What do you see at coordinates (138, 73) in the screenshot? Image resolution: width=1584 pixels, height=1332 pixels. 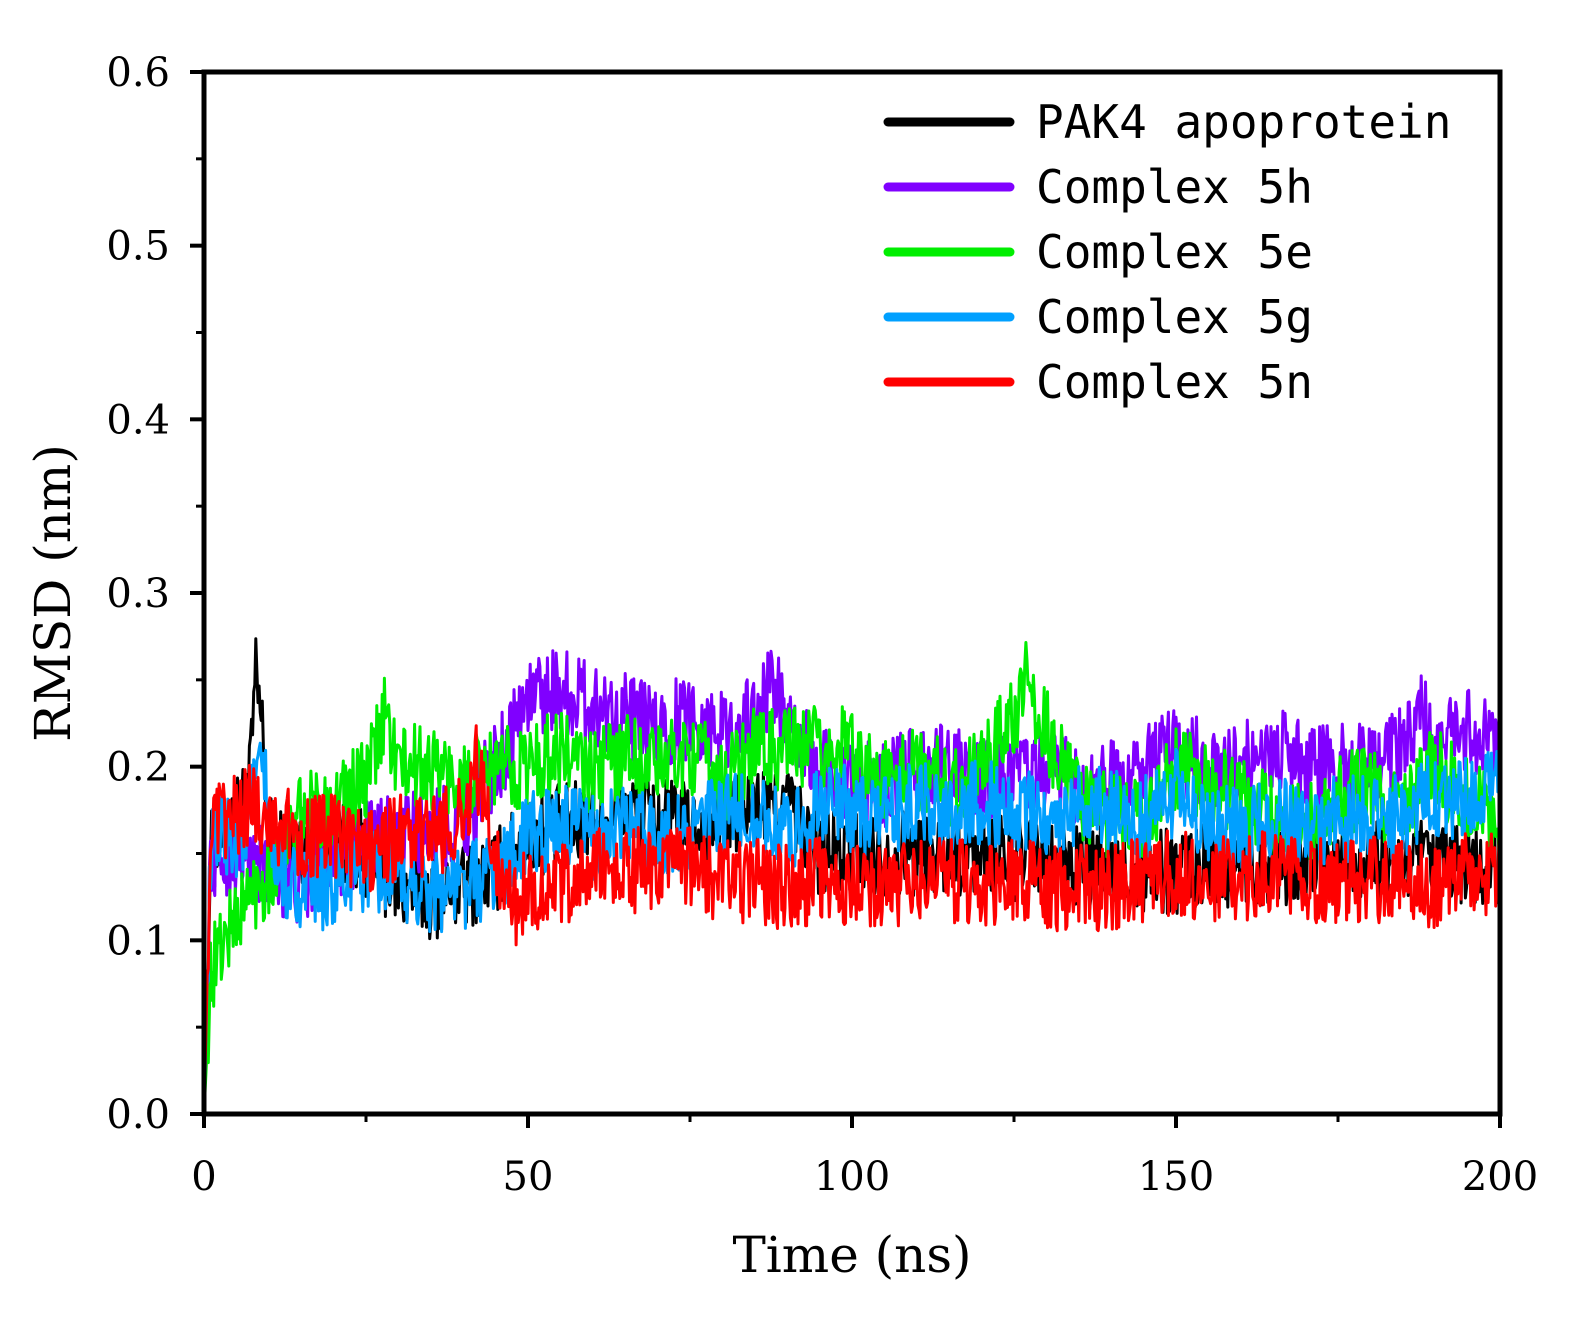 I see `y-tick-label: 0.6` at bounding box center [138, 73].